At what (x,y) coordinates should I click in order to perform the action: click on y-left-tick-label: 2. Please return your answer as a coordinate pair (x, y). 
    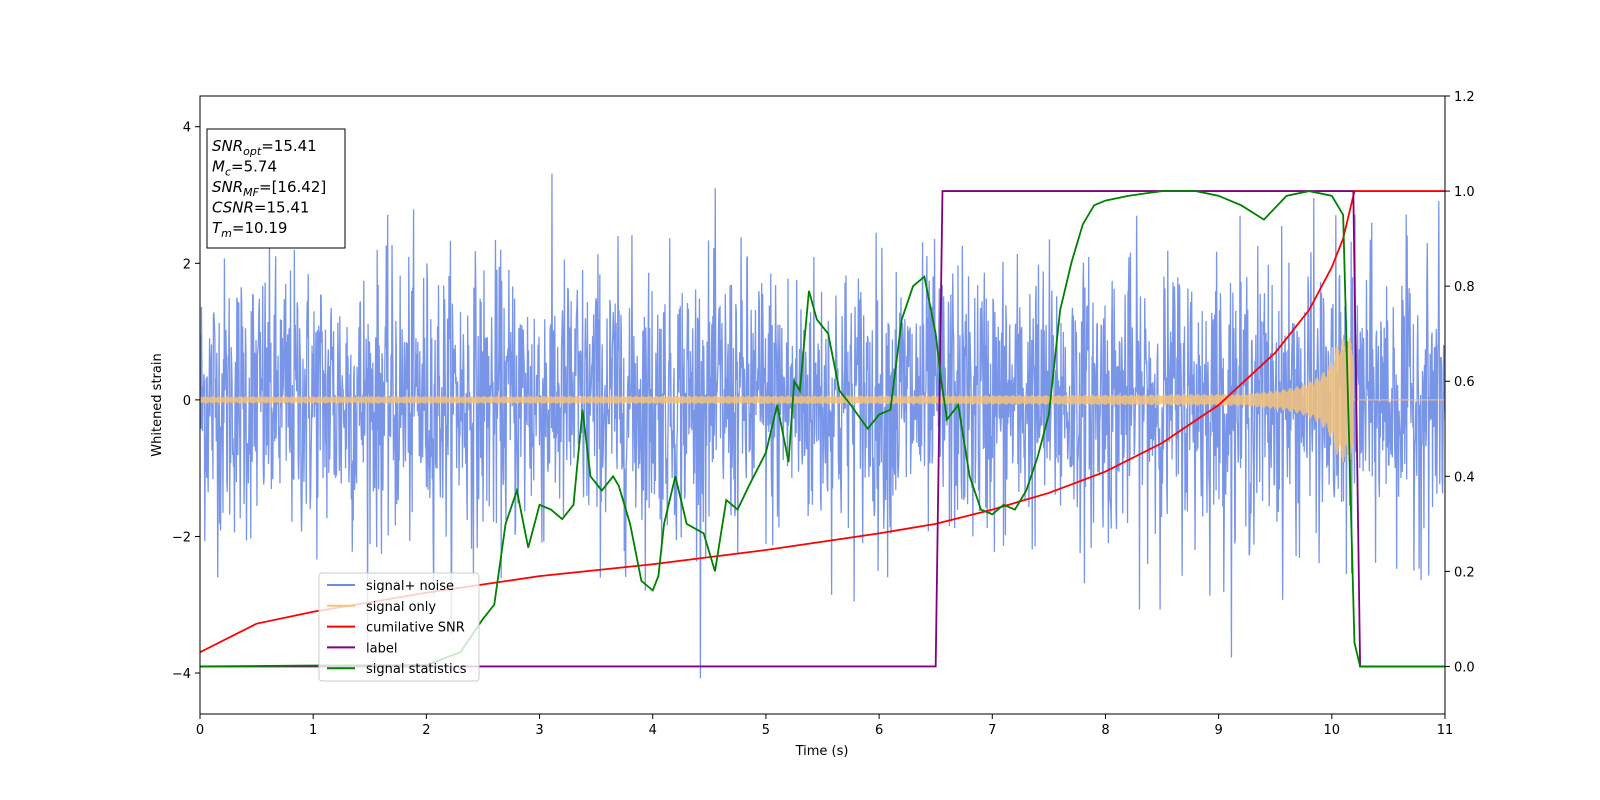
    Looking at the image, I should click on (187, 264).